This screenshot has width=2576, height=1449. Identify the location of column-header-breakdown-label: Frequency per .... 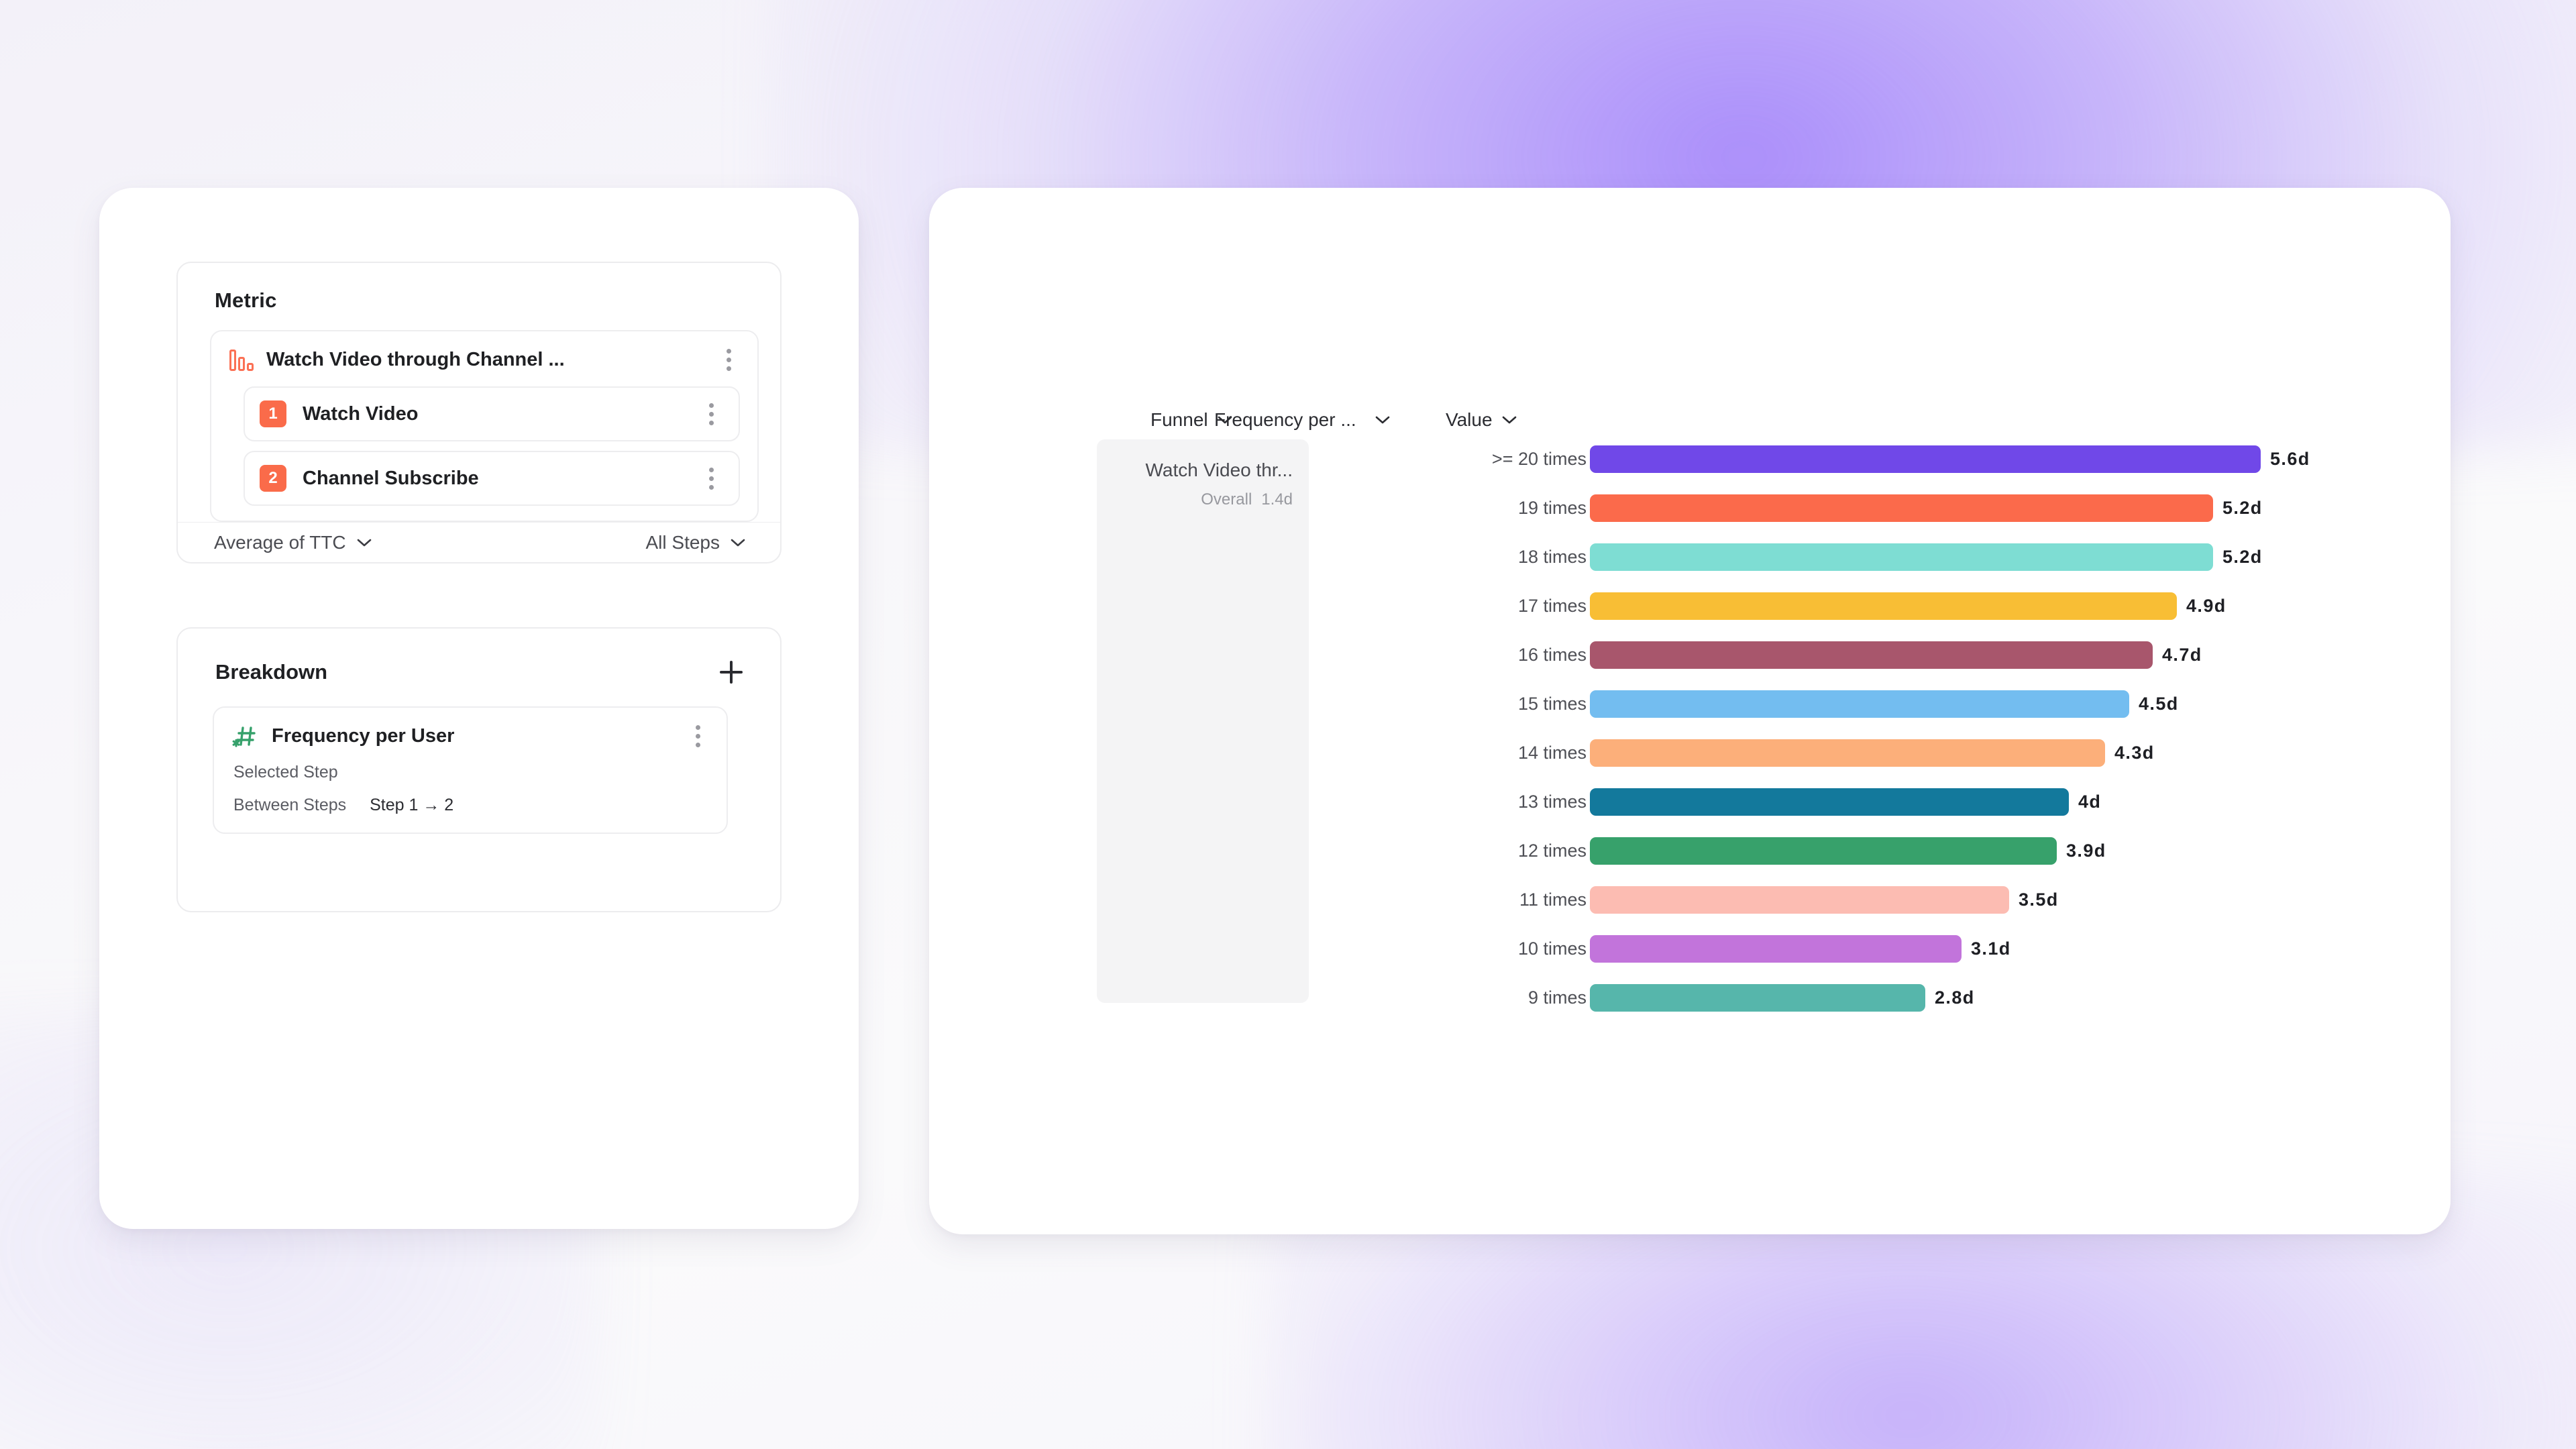
(1285, 419).